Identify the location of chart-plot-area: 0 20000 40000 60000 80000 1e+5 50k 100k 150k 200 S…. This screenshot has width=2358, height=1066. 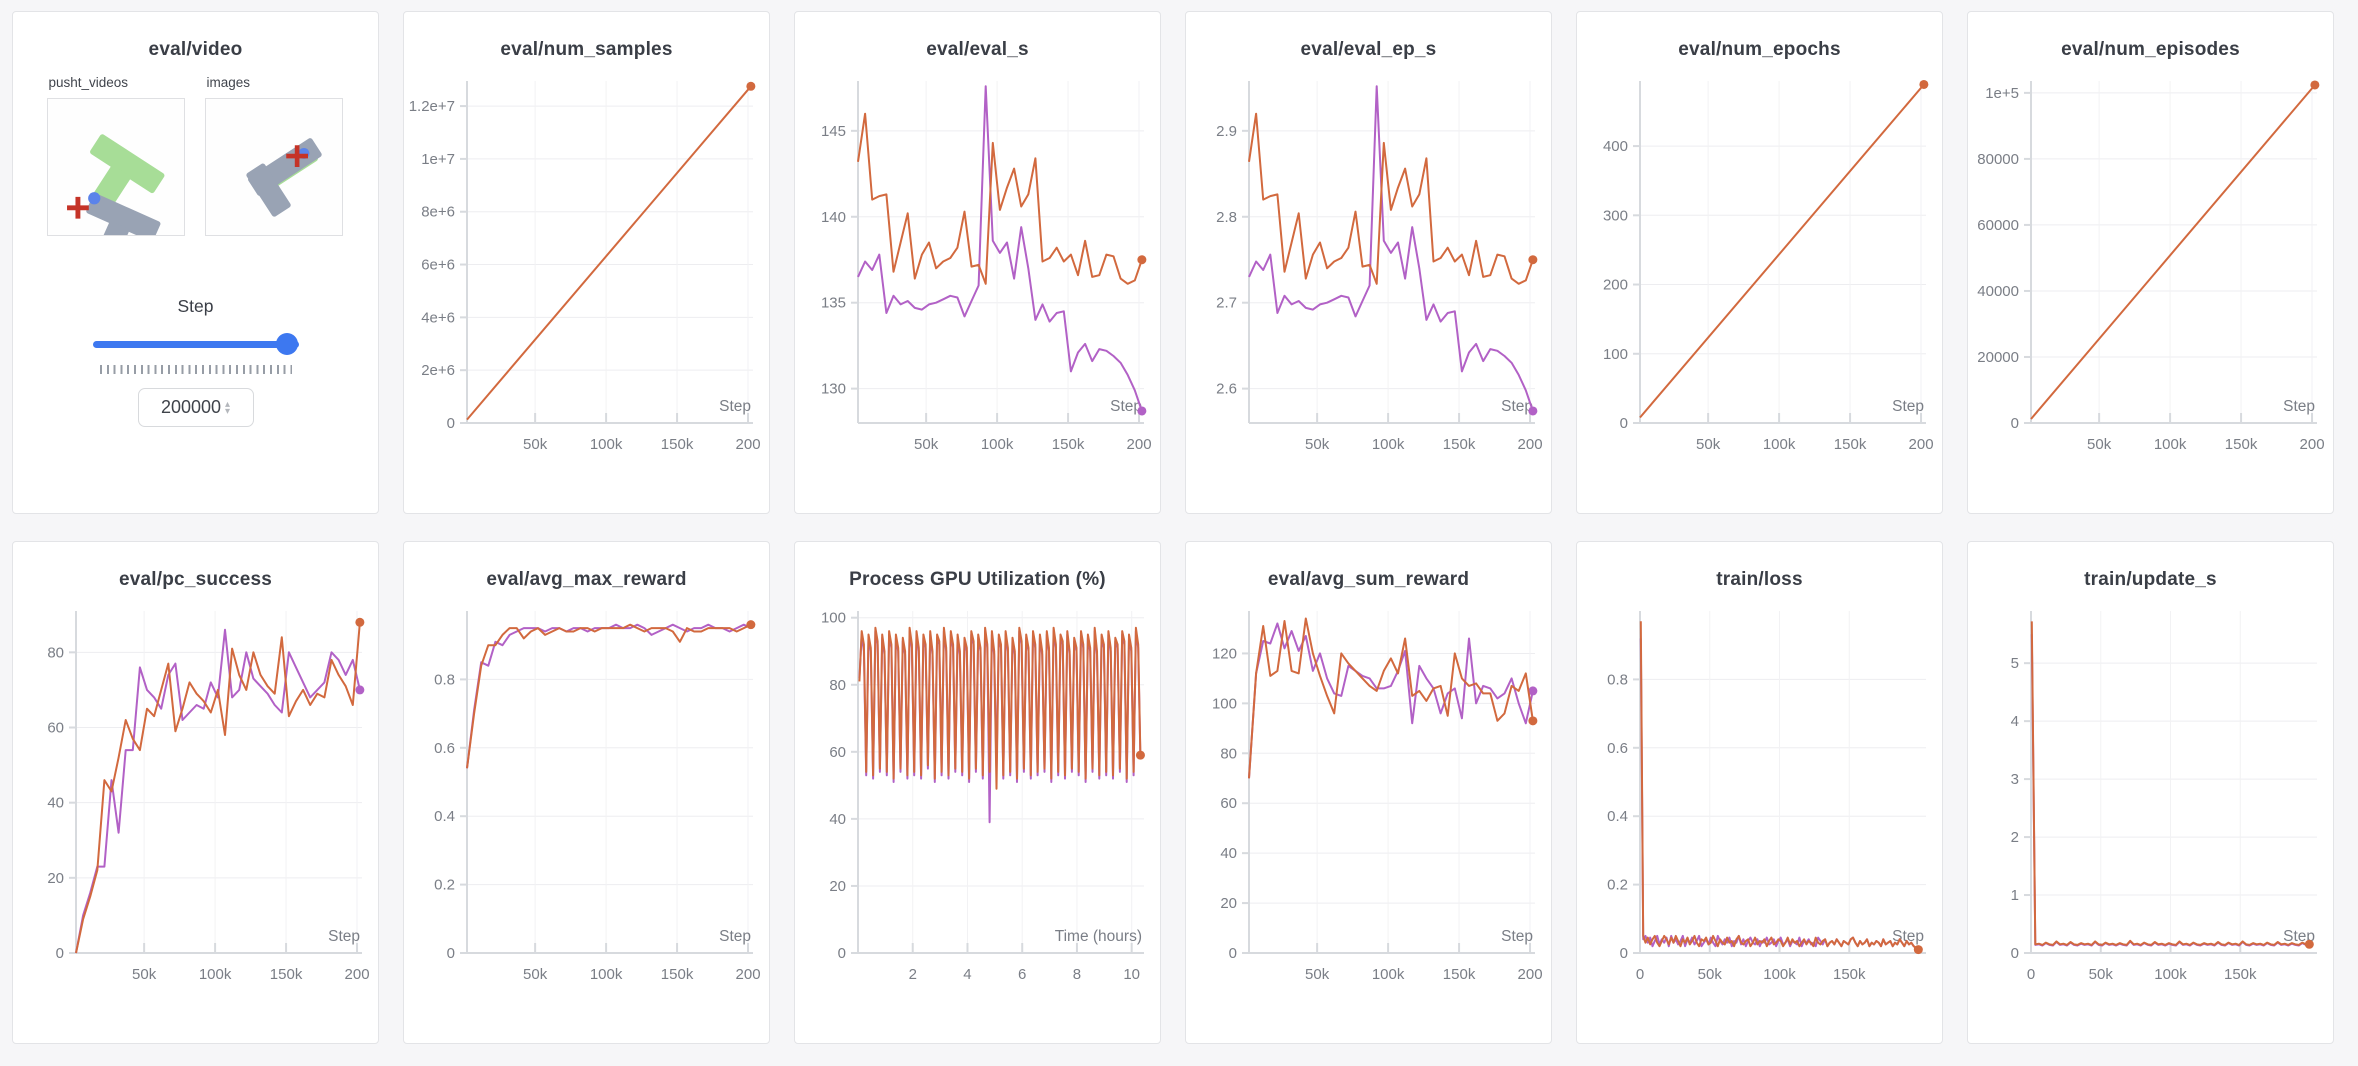
(2150, 274).